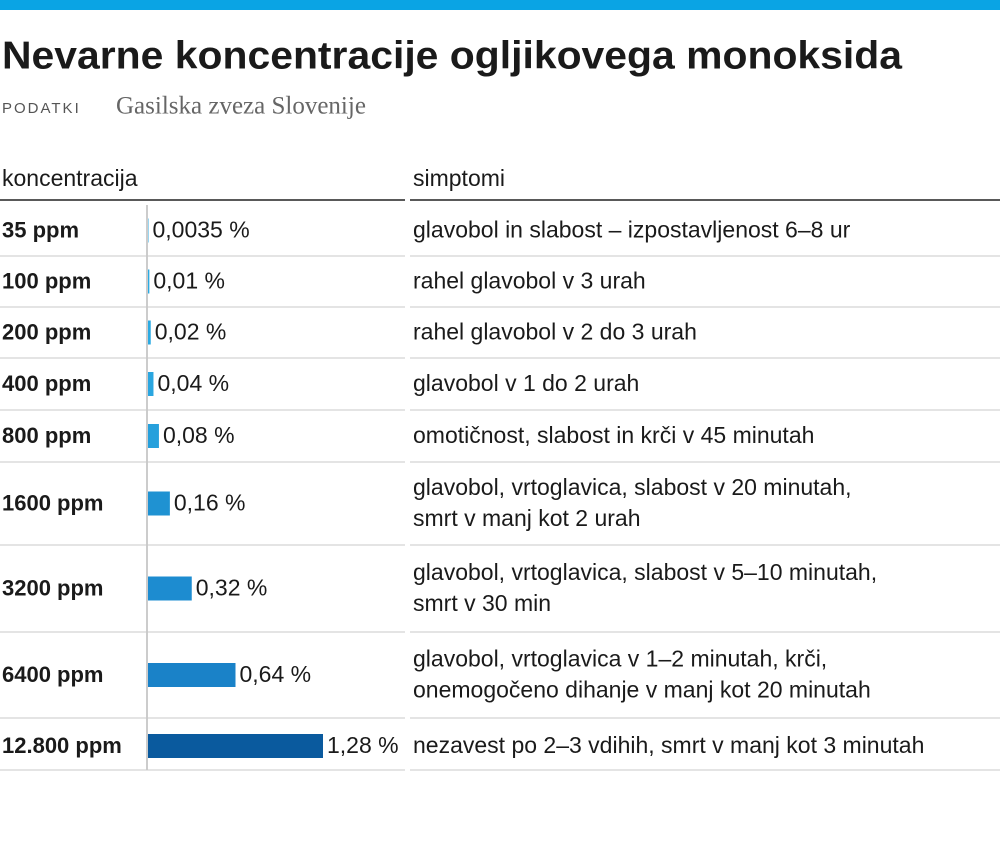  Describe the element at coordinates (210, 503) in the screenshot. I see `value-label: 0,16 %` at that location.